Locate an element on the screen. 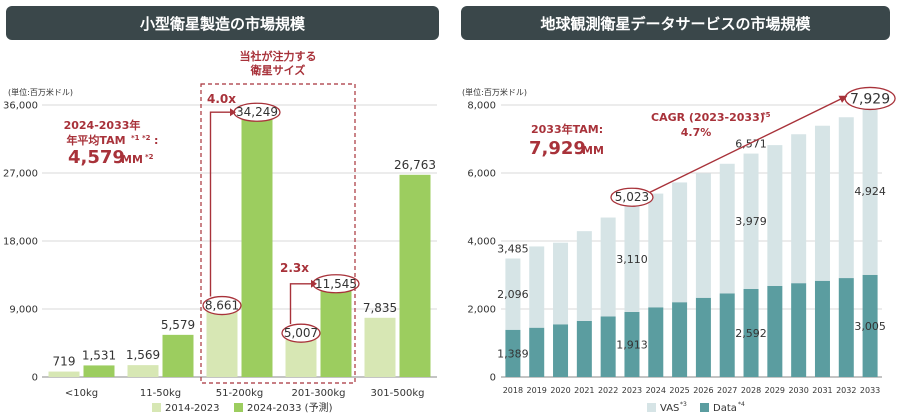 The image size is (902, 419). data-label: 3,110 is located at coordinates (632, 259).